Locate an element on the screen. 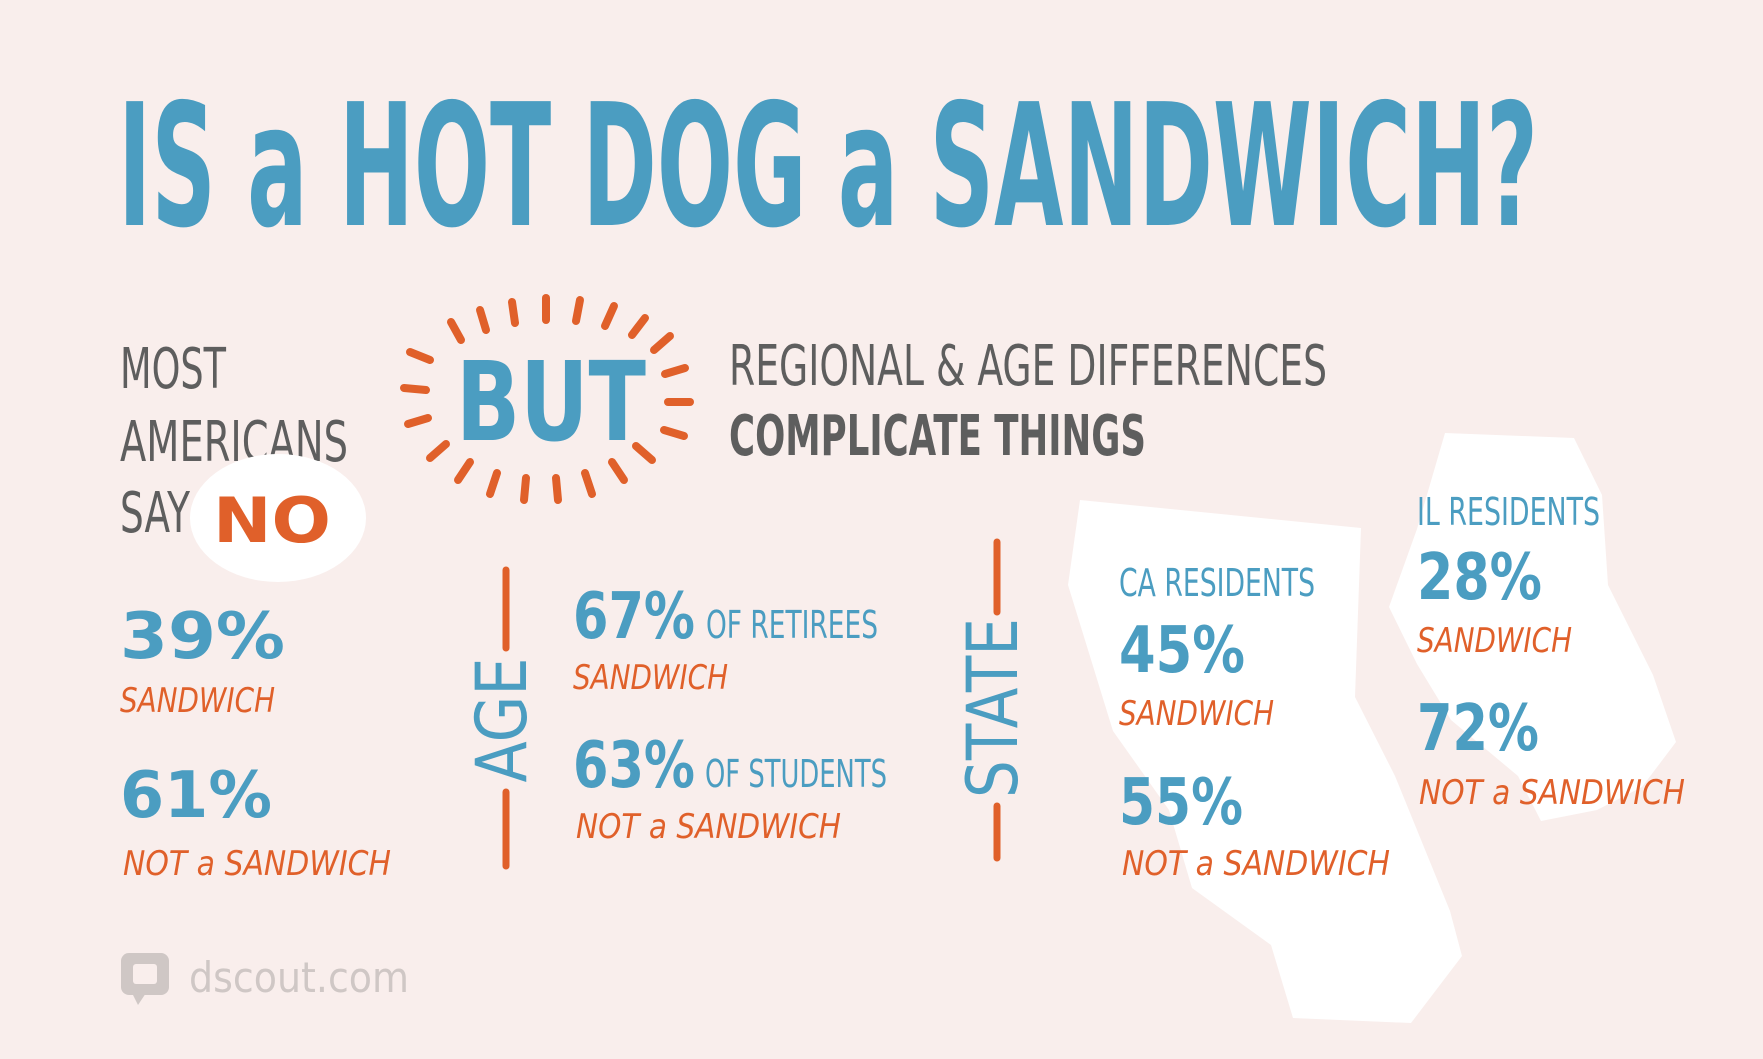 The height and width of the screenshot is (1059, 1763). brand-logo is located at coordinates (145, 979).